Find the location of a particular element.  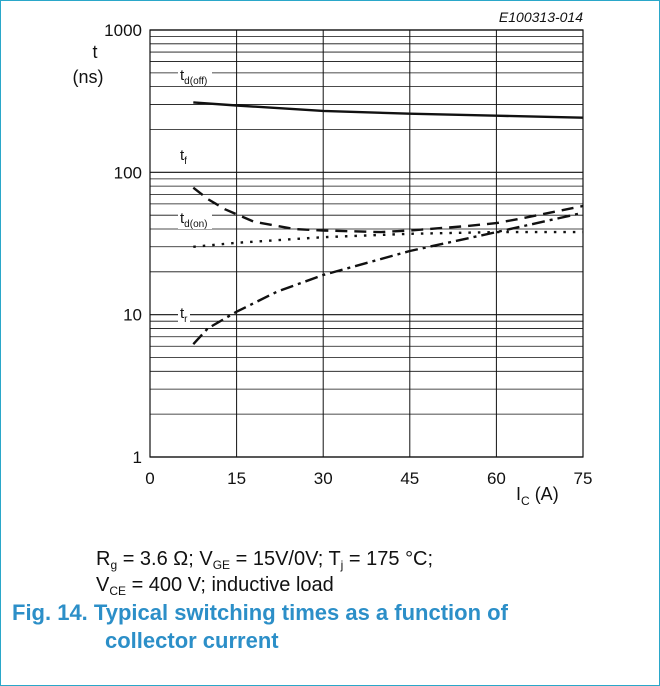

rg-value: = 3.6 Ω; V is located at coordinates (165, 559).